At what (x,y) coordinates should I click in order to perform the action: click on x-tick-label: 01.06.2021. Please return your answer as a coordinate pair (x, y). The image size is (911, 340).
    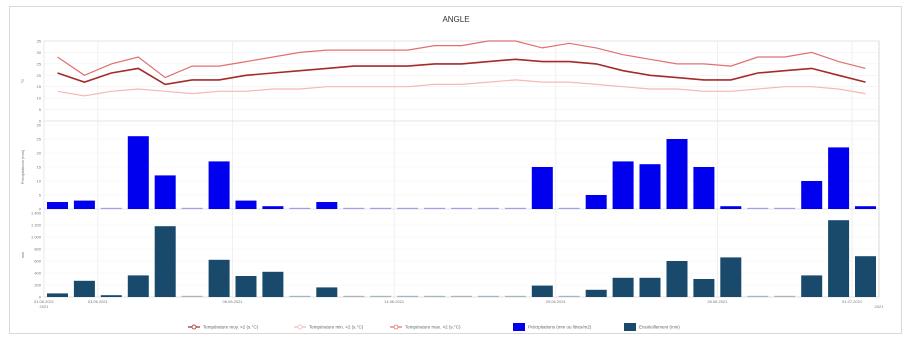
    Looking at the image, I should click on (44, 301).